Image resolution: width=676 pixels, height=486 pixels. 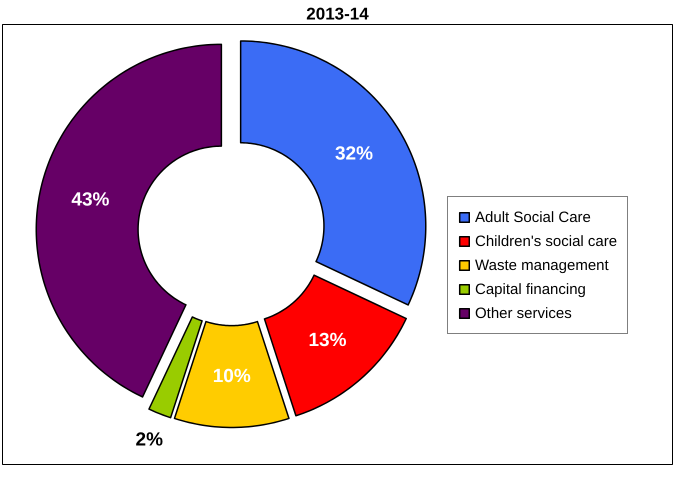 What do you see at coordinates (338, 14) in the screenshot?
I see `chart-title: 2013-14` at bounding box center [338, 14].